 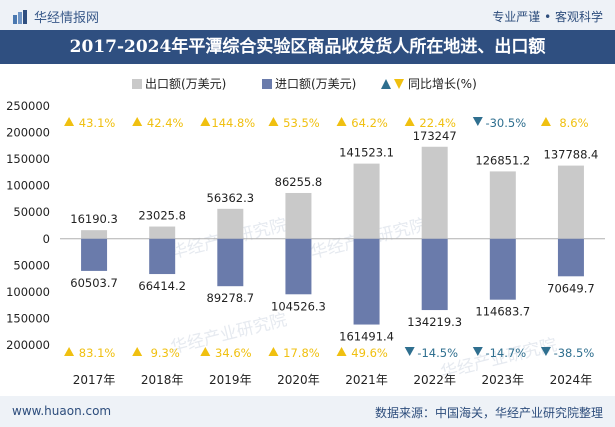 What do you see at coordinates (267, 84) in the screenshot?
I see `legend-swatch-import` at bounding box center [267, 84].